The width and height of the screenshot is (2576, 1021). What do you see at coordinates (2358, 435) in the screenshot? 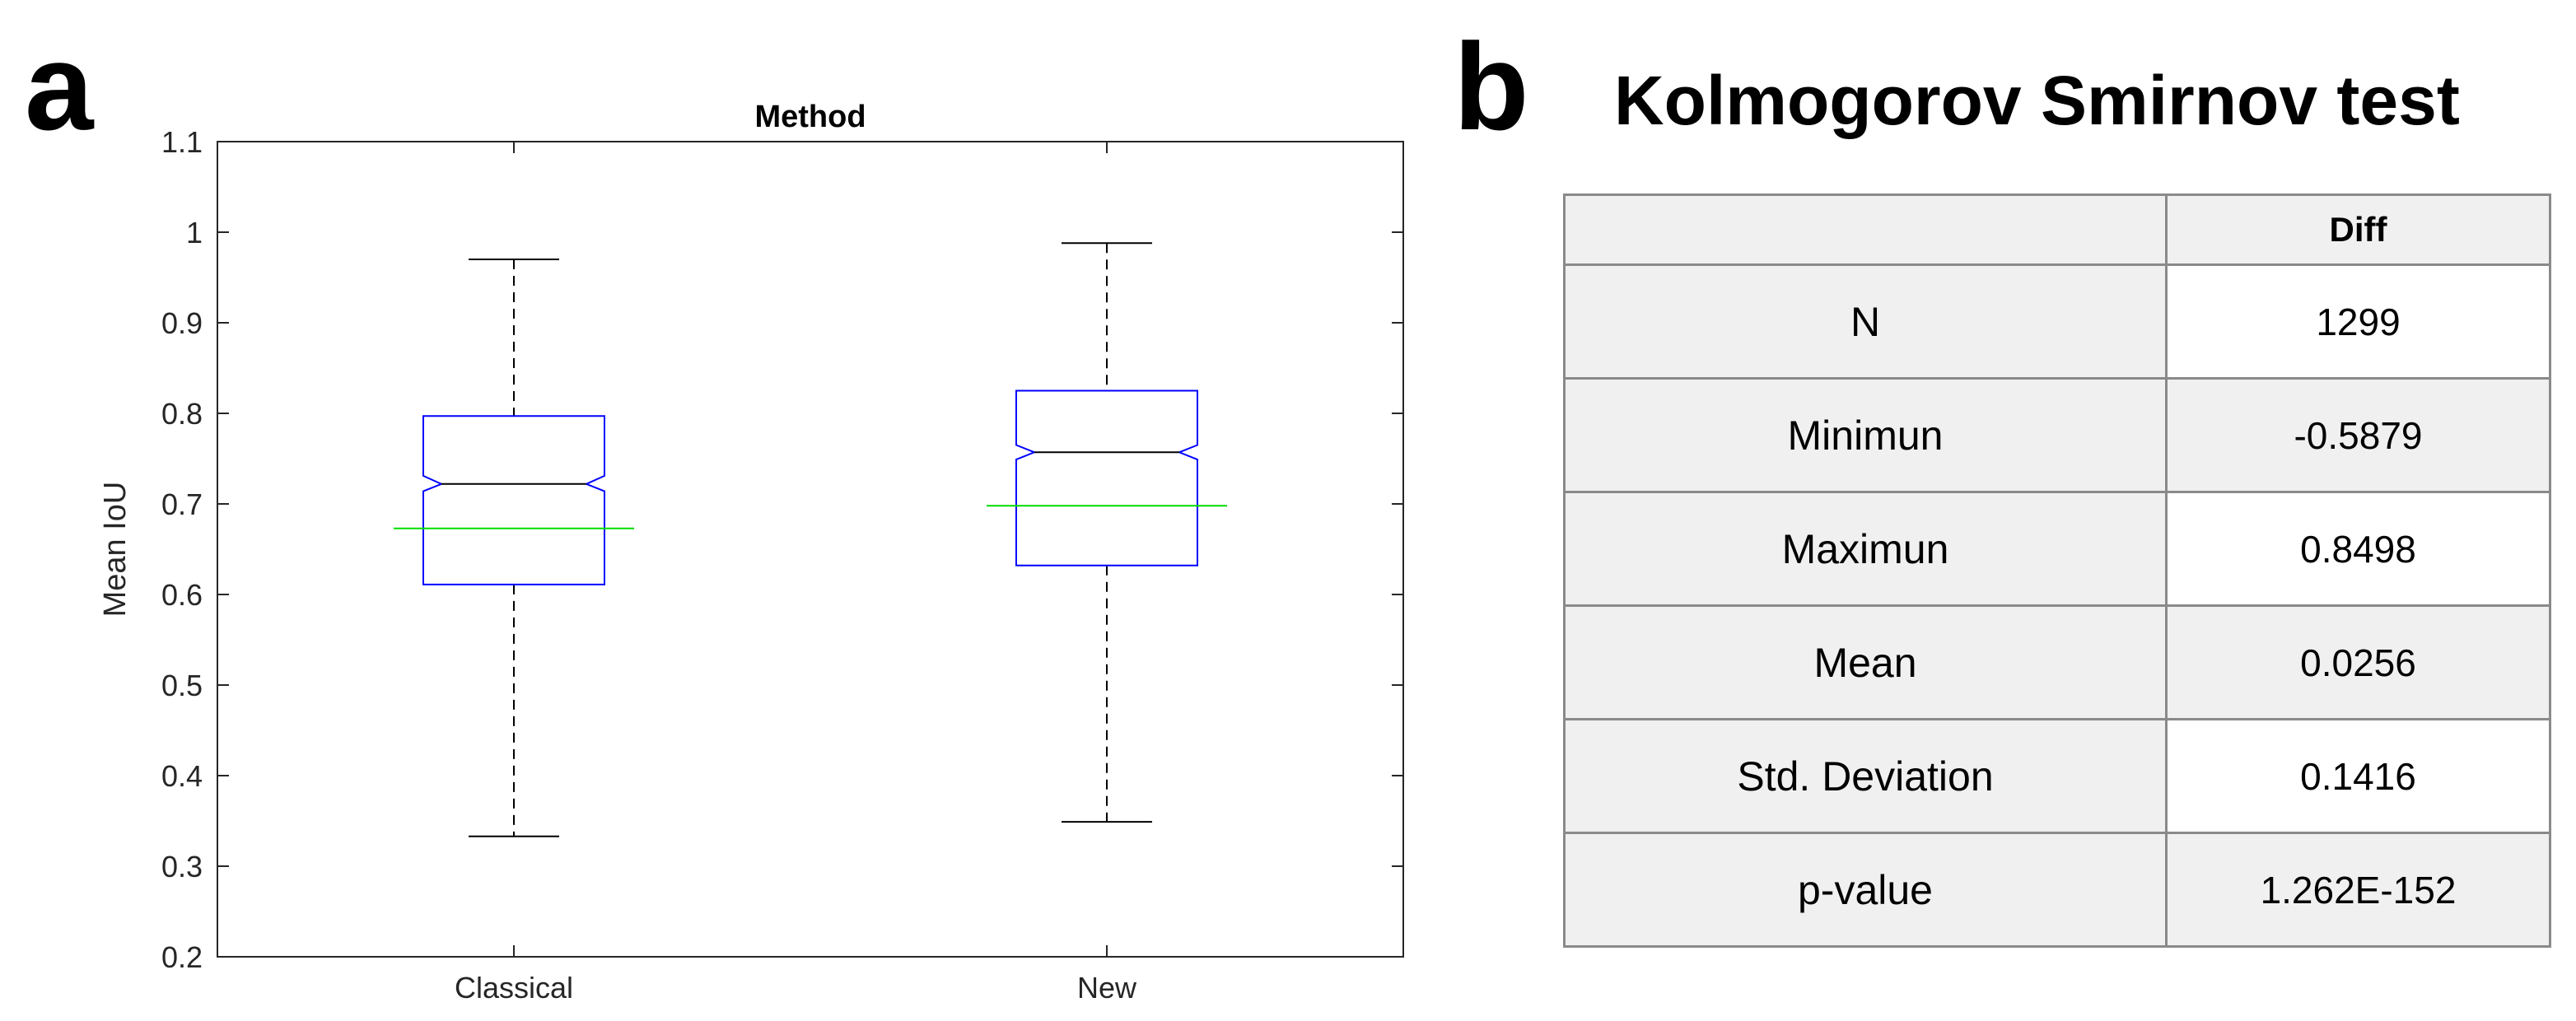
I see `row-value-minimum: -0.5879` at bounding box center [2358, 435].